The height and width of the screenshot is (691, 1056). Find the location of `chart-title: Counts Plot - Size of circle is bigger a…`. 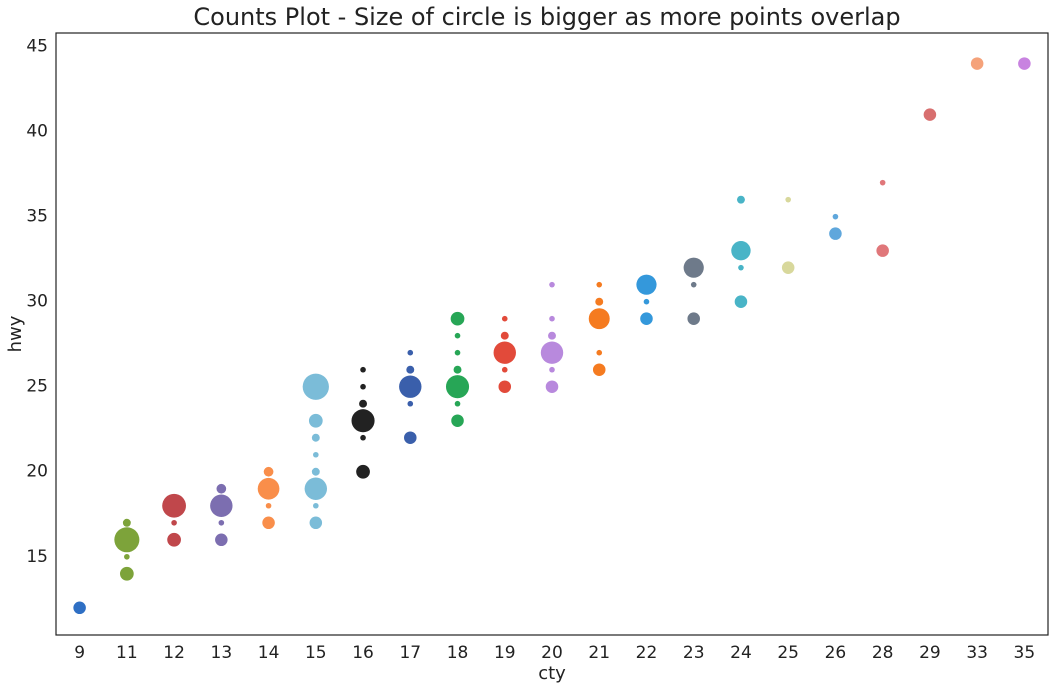

chart-title: Counts Plot - Size of circle is bigger a… is located at coordinates (546, 17).